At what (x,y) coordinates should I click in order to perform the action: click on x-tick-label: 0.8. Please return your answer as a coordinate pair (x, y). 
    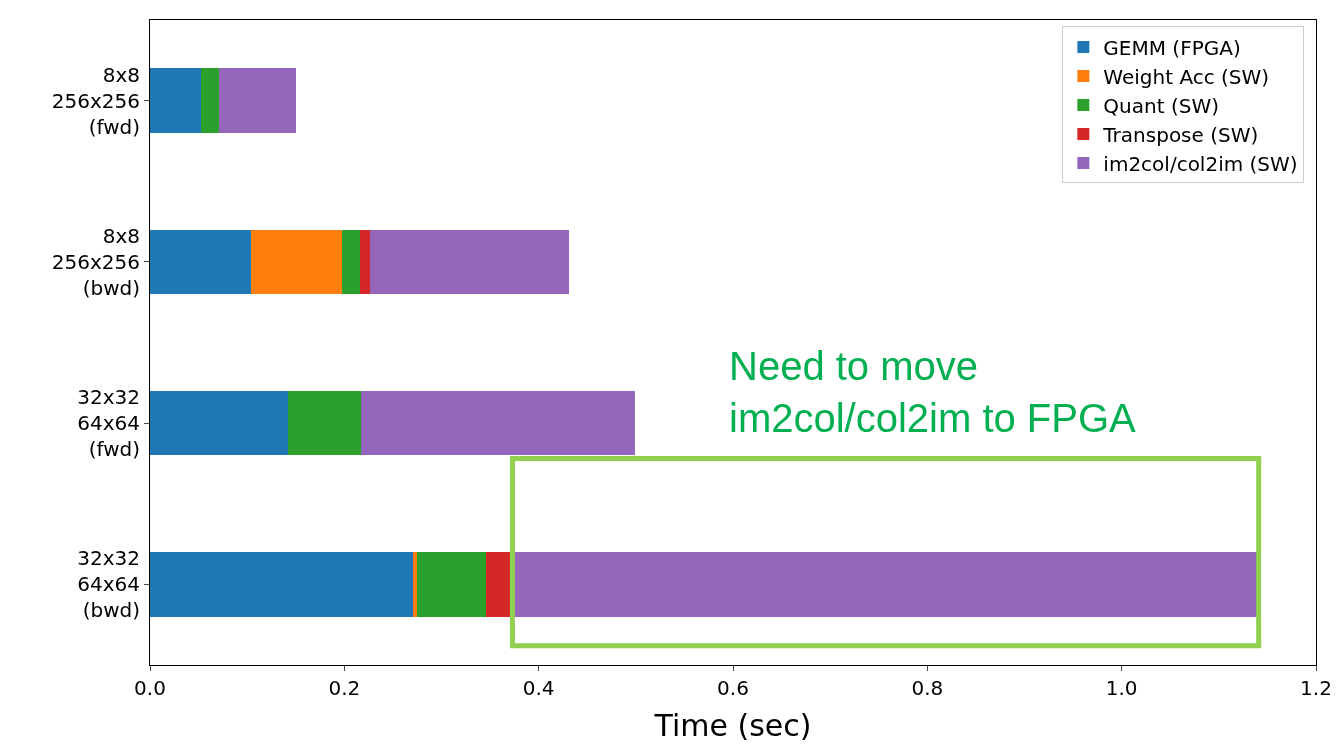
    Looking at the image, I should click on (927, 688).